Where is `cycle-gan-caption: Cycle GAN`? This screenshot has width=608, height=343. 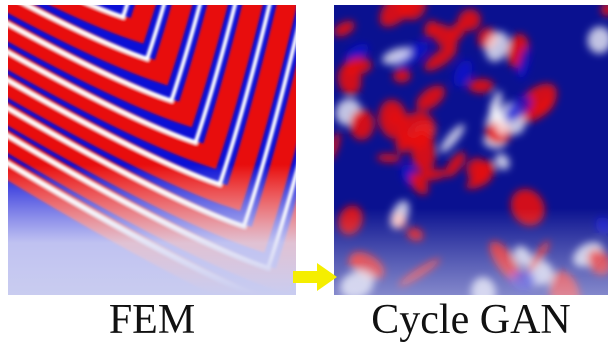 cycle-gan-caption: Cycle GAN is located at coordinates (471, 320).